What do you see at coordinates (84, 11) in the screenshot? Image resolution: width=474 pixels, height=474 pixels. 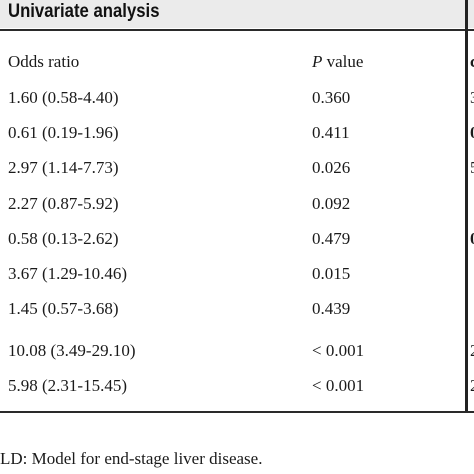 I see `section-title: Univariate analysis` at bounding box center [84, 11].